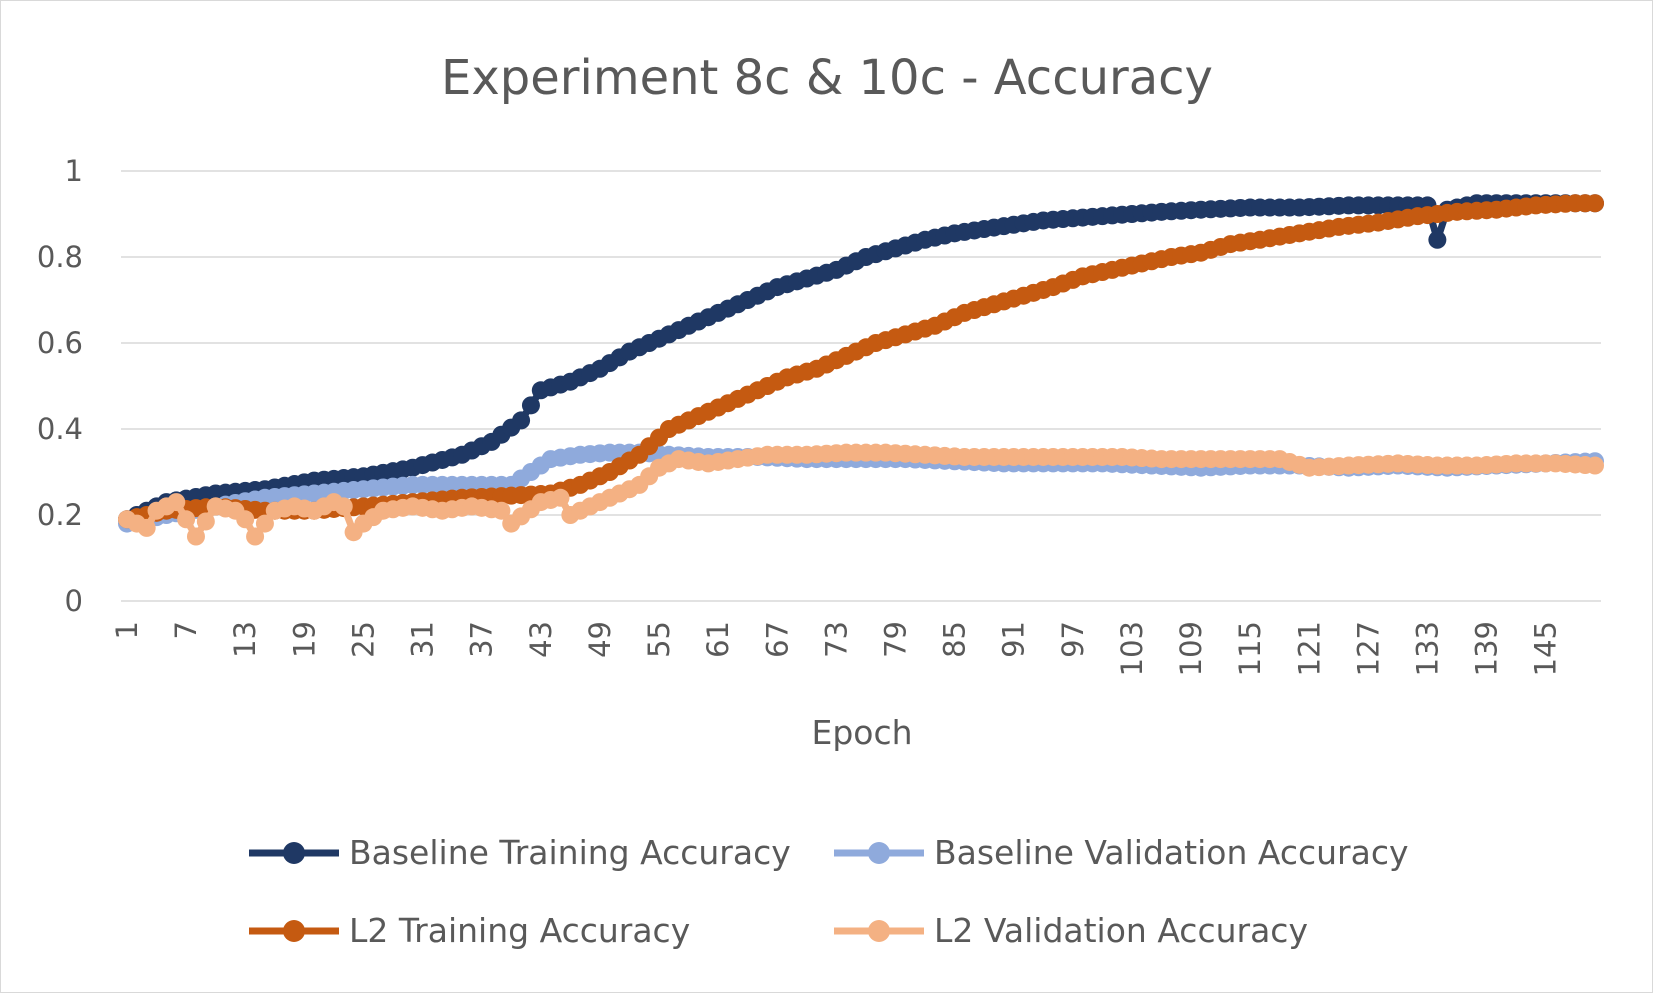  I want to click on x-tick-label: 31, so click(423, 639).